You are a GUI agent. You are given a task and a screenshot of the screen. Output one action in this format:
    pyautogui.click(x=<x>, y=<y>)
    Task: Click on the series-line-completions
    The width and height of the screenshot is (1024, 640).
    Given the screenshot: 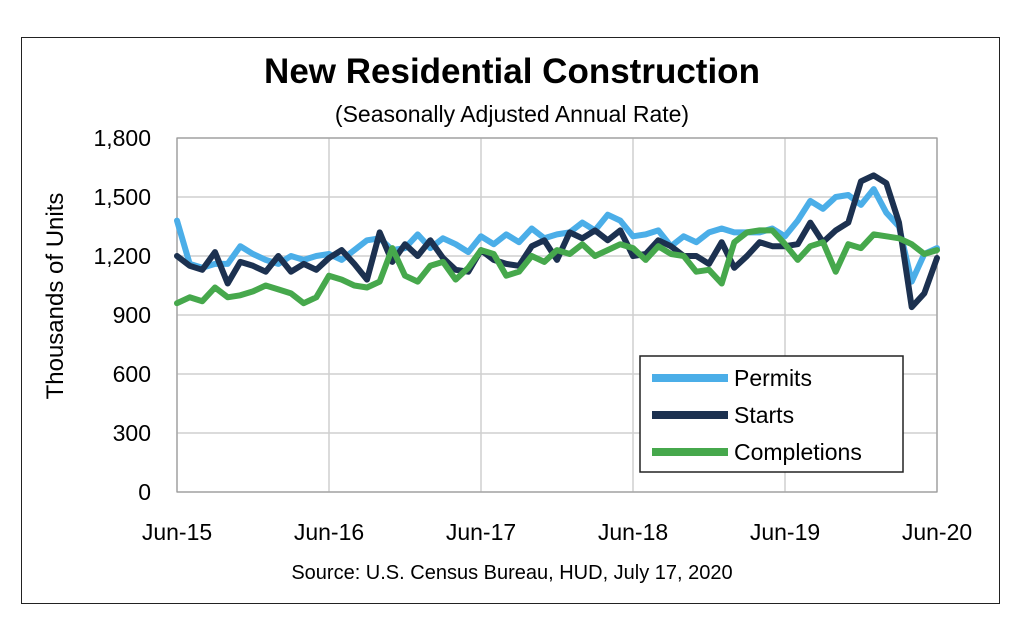 What is the action you would take?
    pyautogui.click(x=557, y=267)
    